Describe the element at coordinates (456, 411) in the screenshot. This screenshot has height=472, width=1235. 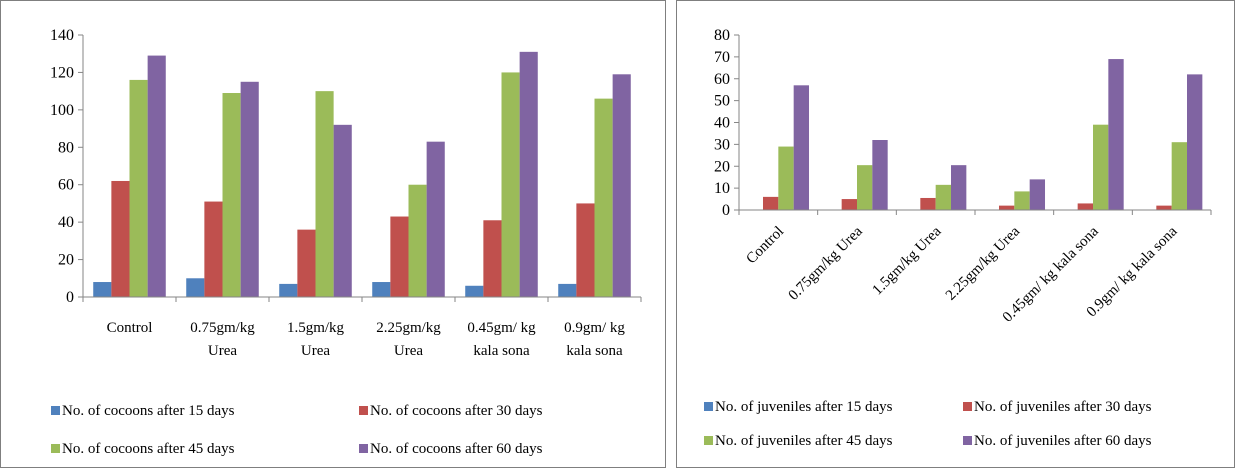
I see `legend-label: No. of cocoons after 30 days` at that location.